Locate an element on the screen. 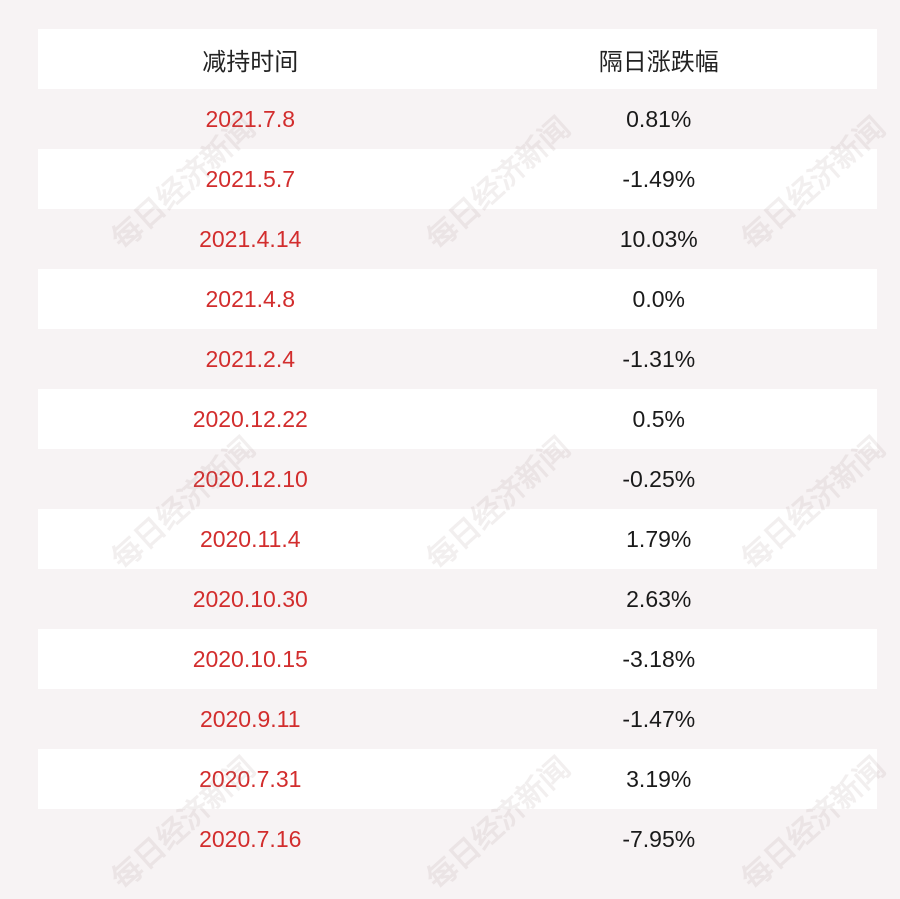  row-date: 2020.10.30 is located at coordinates (250, 598).